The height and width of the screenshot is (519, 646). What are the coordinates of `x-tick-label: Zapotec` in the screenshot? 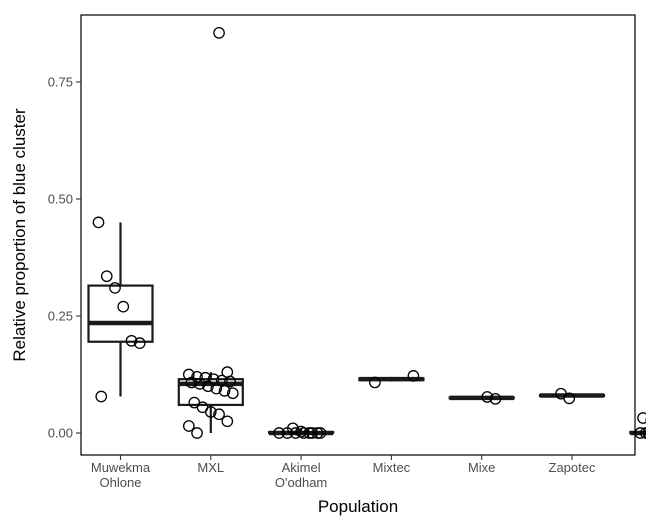 It's located at (572, 467).